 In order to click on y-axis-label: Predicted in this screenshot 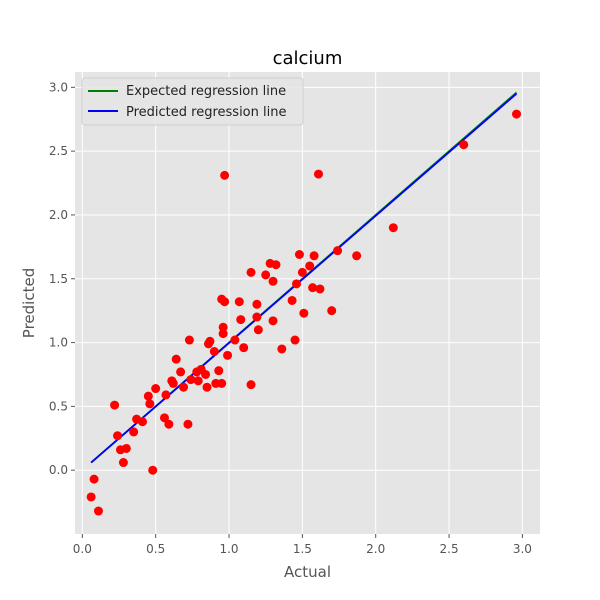, I will do `click(29, 303)`.